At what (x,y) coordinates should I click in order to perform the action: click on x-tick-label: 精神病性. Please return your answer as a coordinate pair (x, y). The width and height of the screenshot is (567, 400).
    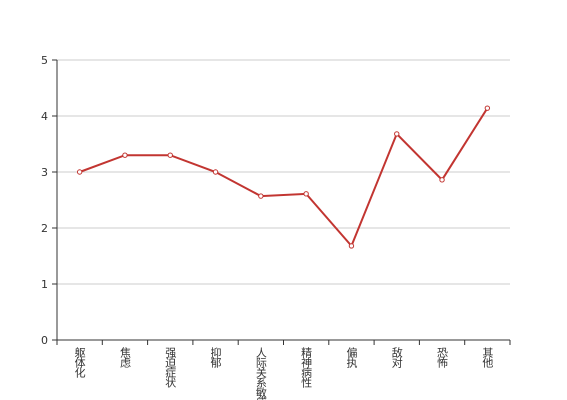
    Looking at the image, I should click on (306, 368).